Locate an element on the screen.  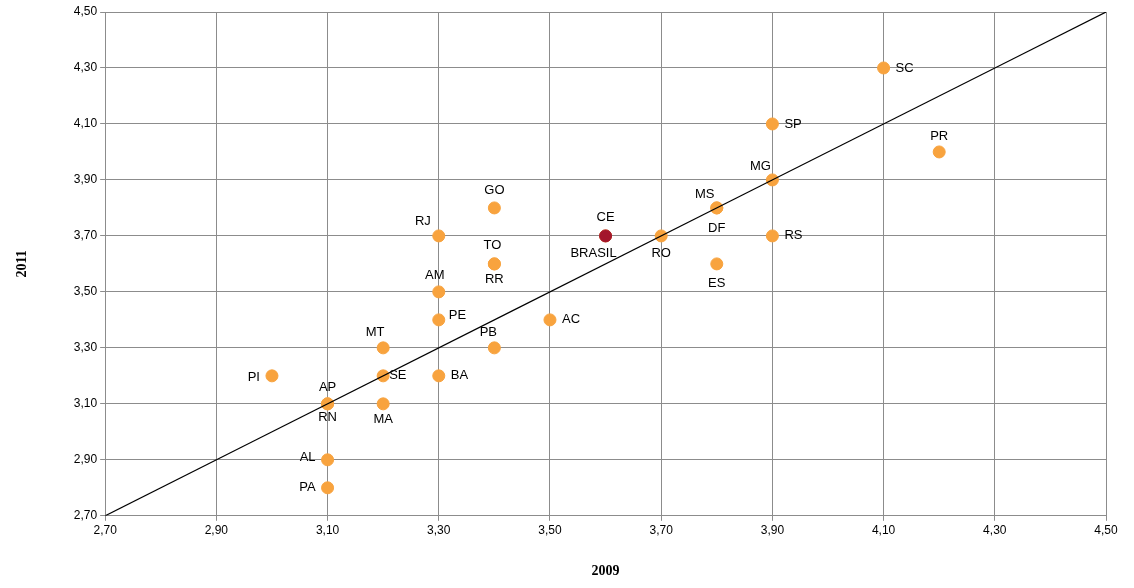
annotation: MT is located at coordinates (375, 332).